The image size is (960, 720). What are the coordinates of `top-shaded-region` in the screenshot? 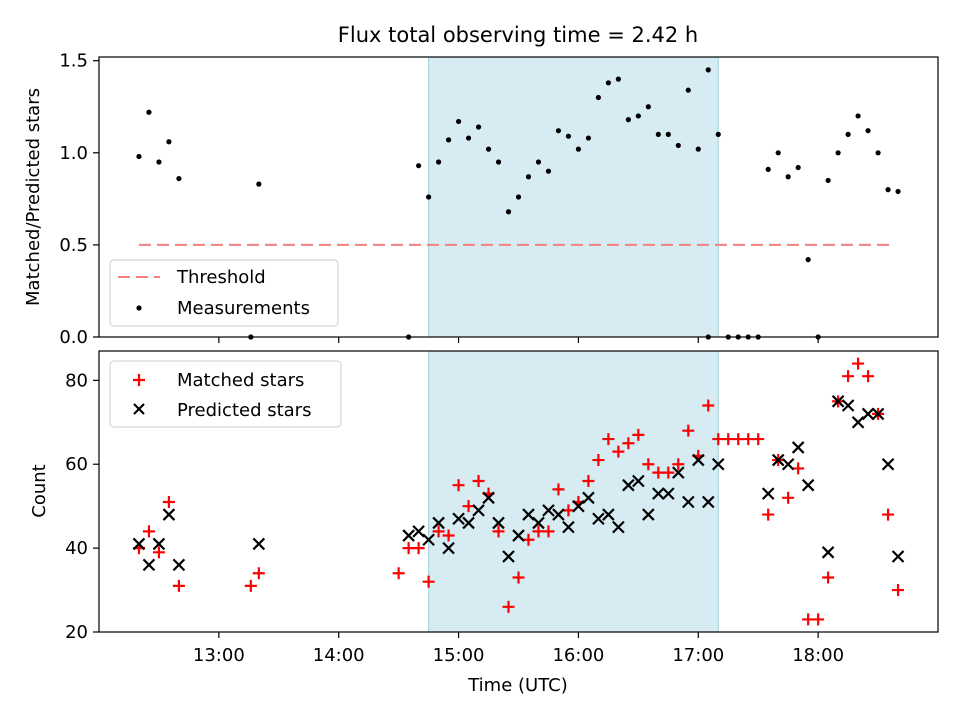 It's located at (573, 197).